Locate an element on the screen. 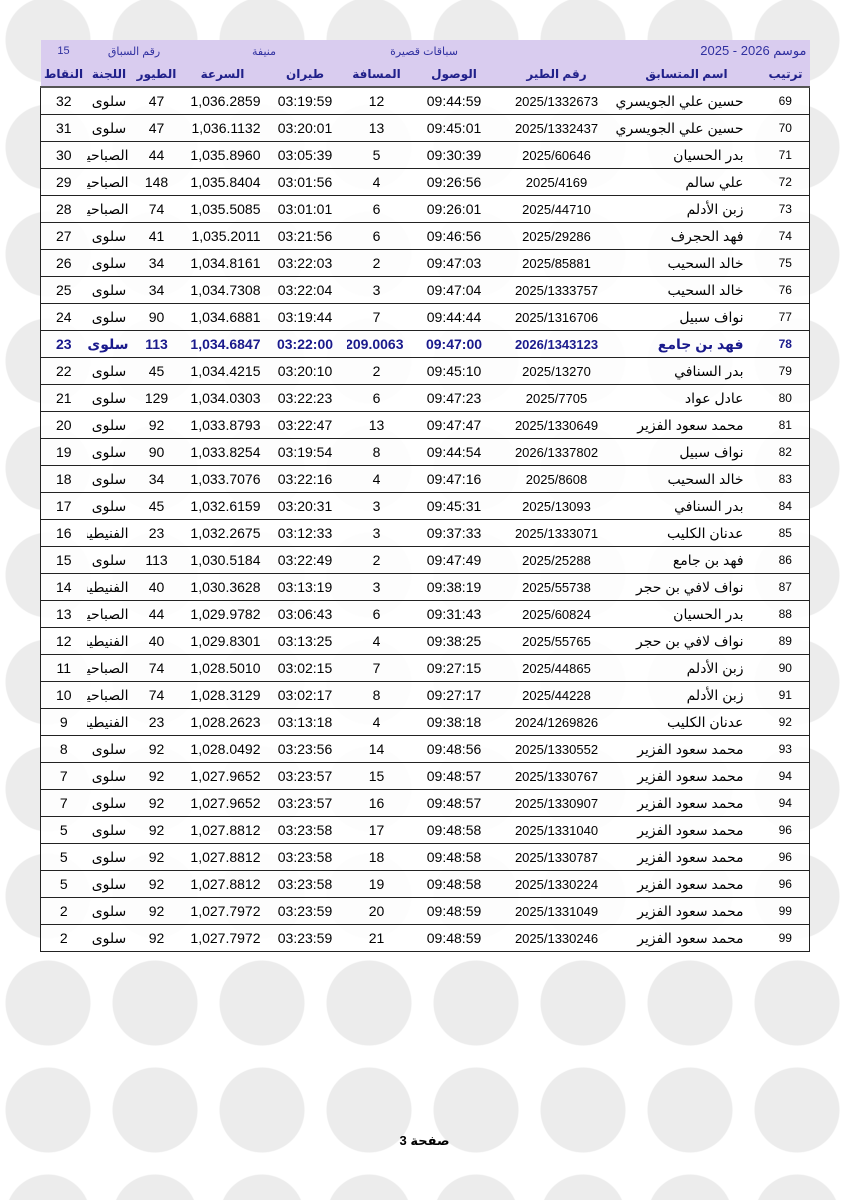 The height and width of the screenshot is (1200, 849). speed-cell: 1,033.8793 is located at coordinates (222, 425).